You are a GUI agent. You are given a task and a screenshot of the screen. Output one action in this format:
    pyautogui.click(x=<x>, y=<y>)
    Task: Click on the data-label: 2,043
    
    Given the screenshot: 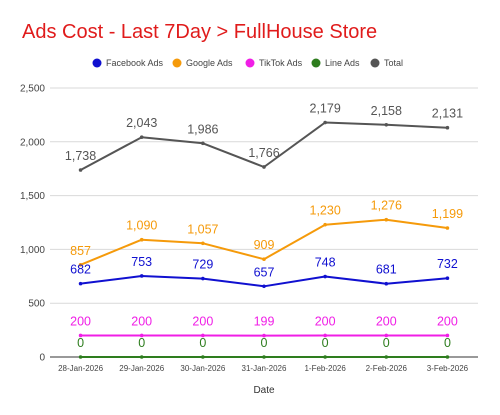 What is the action you would take?
    pyautogui.click(x=141, y=123)
    